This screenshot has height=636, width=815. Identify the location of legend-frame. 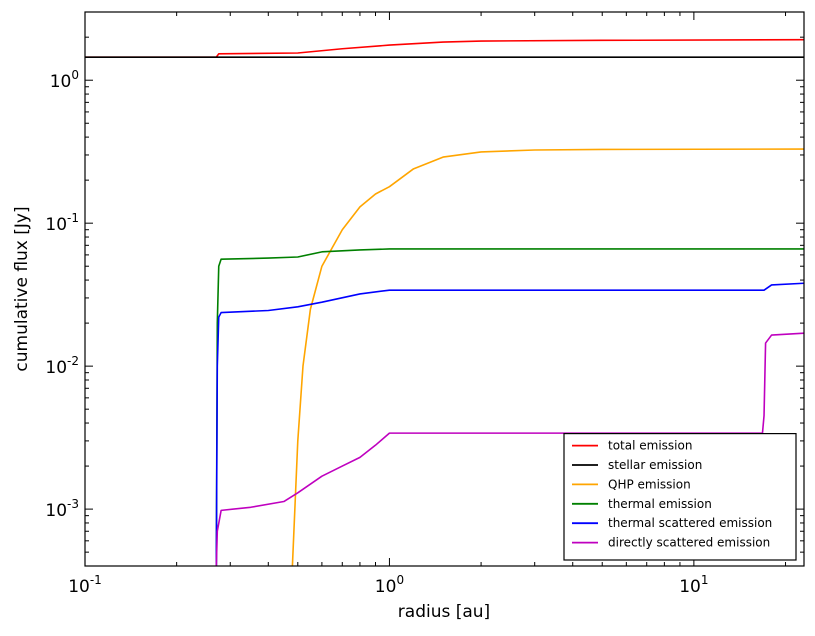
(680, 497).